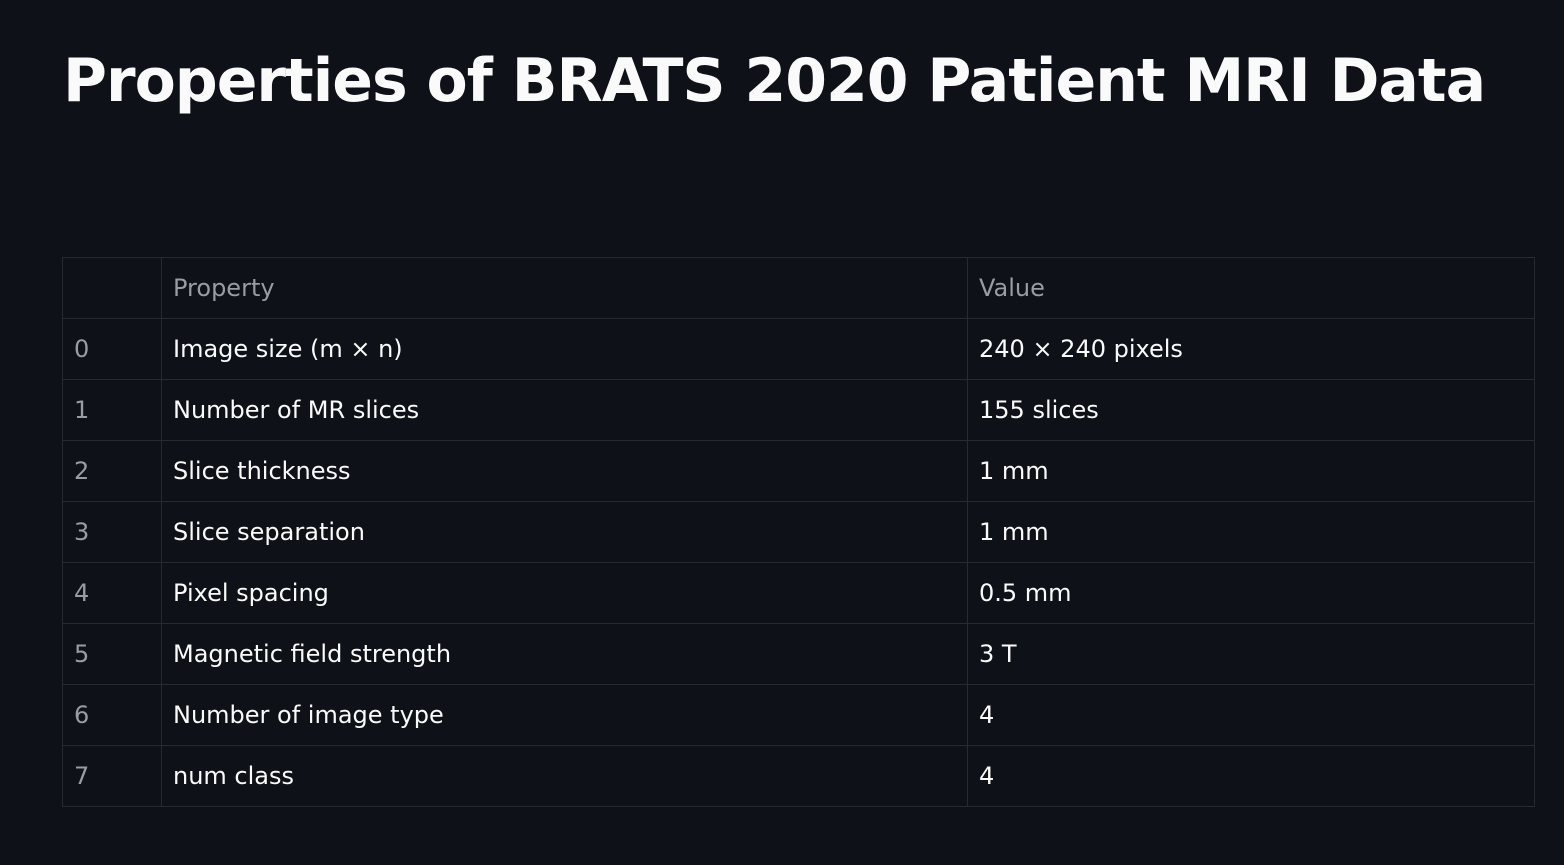 This screenshot has height=865, width=1564. I want to click on column-header-value: Value, so click(1251, 288).